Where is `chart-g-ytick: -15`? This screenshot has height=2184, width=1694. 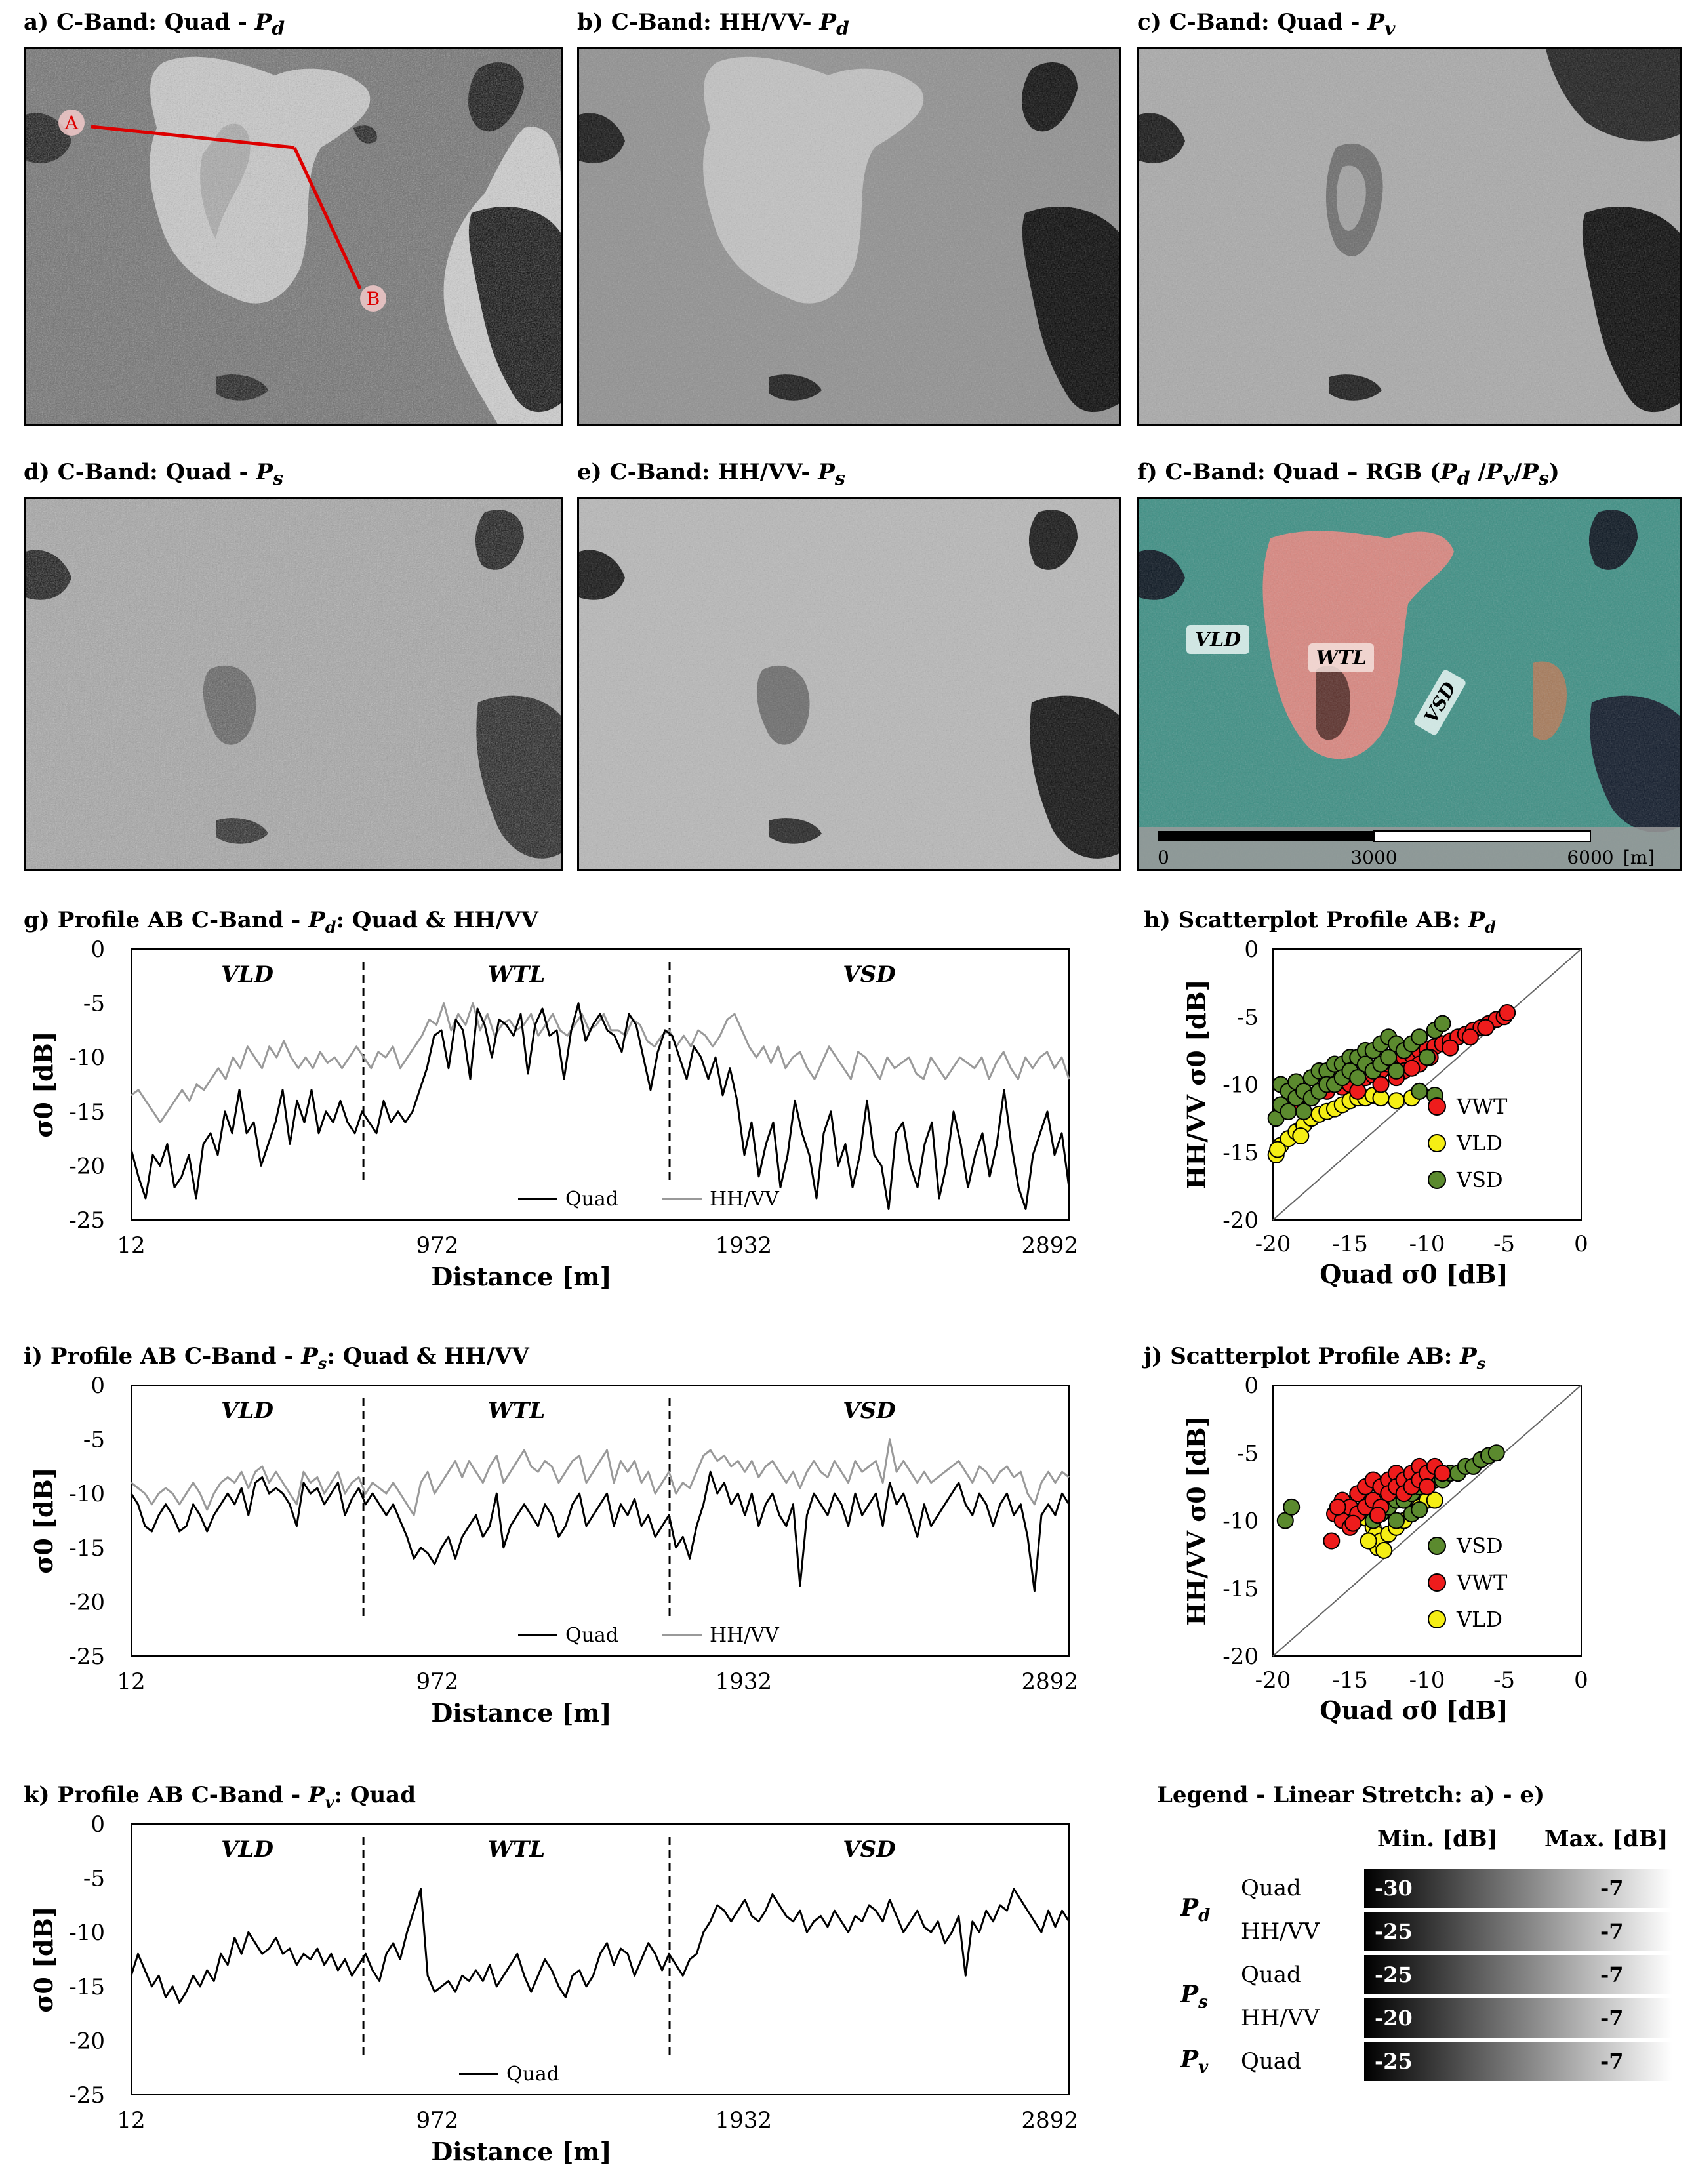
chart-g-ytick: -15 is located at coordinates (87, 1112).